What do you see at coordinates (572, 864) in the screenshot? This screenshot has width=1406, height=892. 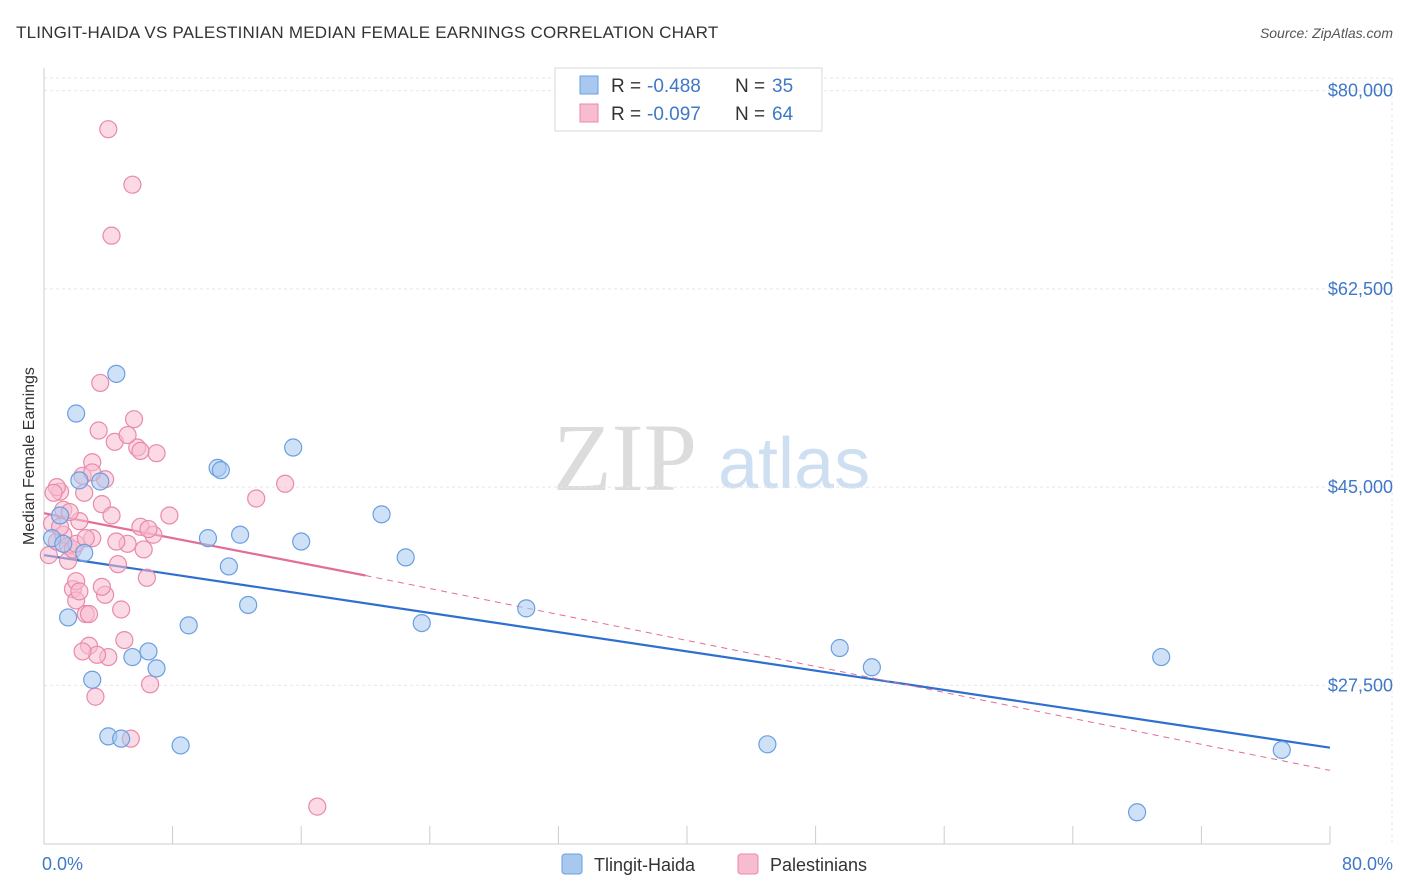 I see `series-legend-swatch-tlingit` at bounding box center [572, 864].